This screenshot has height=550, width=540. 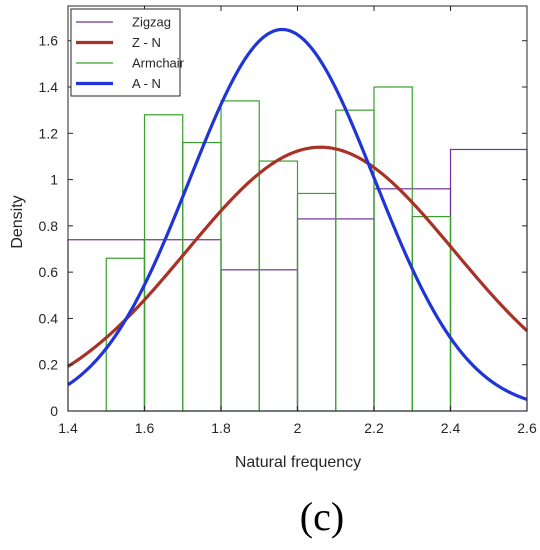 I want to click on legend-box, so click(x=125, y=52).